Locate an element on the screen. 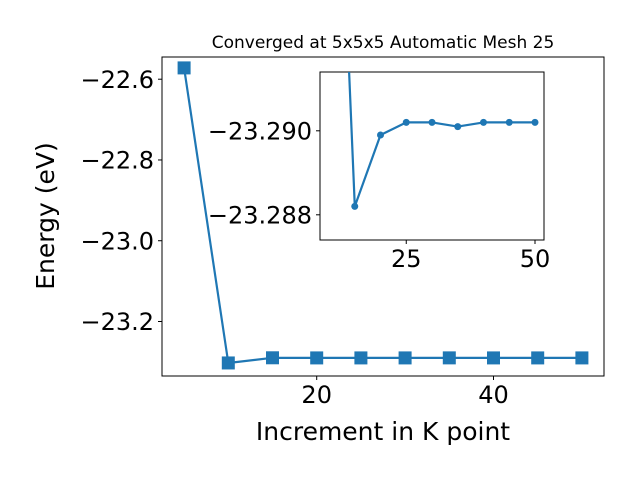 The height and width of the screenshot is (480, 640). main-x-tick-label: 40 is located at coordinates (493, 395).